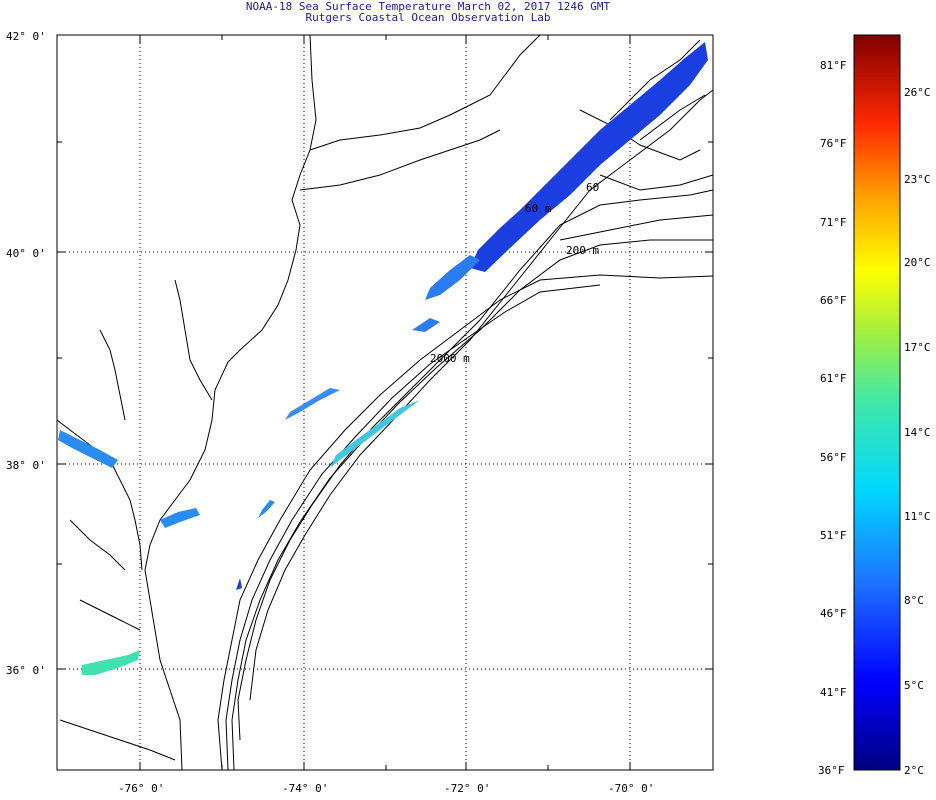 This screenshot has width=936, height=800. What do you see at coordinates (877, 402) in the screenshot?
I see `colorbar` at bounding box center [877, 402].